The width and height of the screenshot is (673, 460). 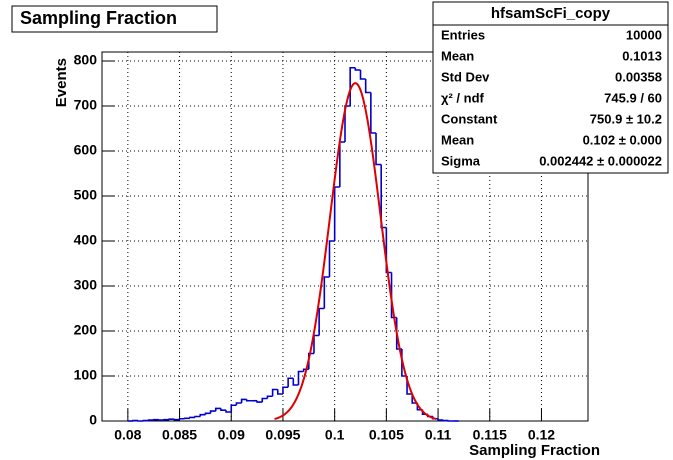 What do you see at coordinates (534, 450) in the screenshot?
I see `x-axis-label: Sampling Fraction` at bounding box center [534, 450].